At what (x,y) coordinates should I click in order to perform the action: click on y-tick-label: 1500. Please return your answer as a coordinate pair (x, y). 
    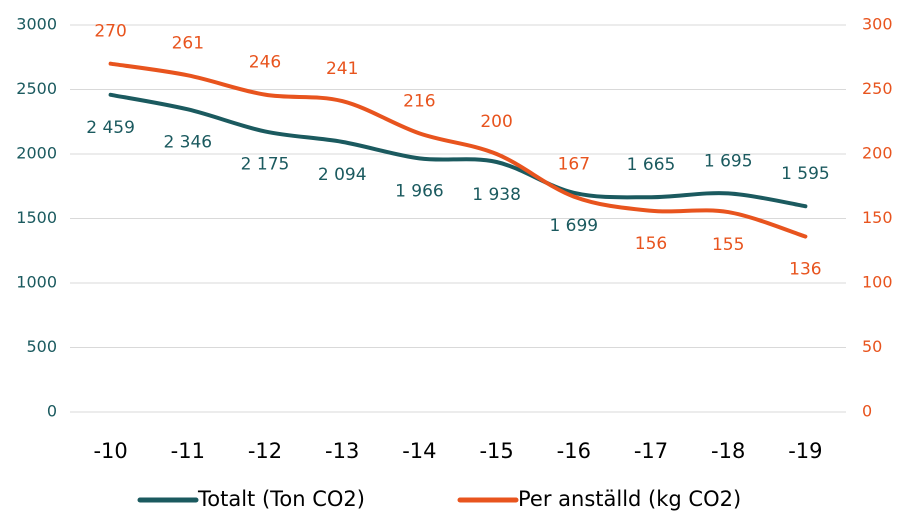
    Looking at the image, I should click on (36, 217).